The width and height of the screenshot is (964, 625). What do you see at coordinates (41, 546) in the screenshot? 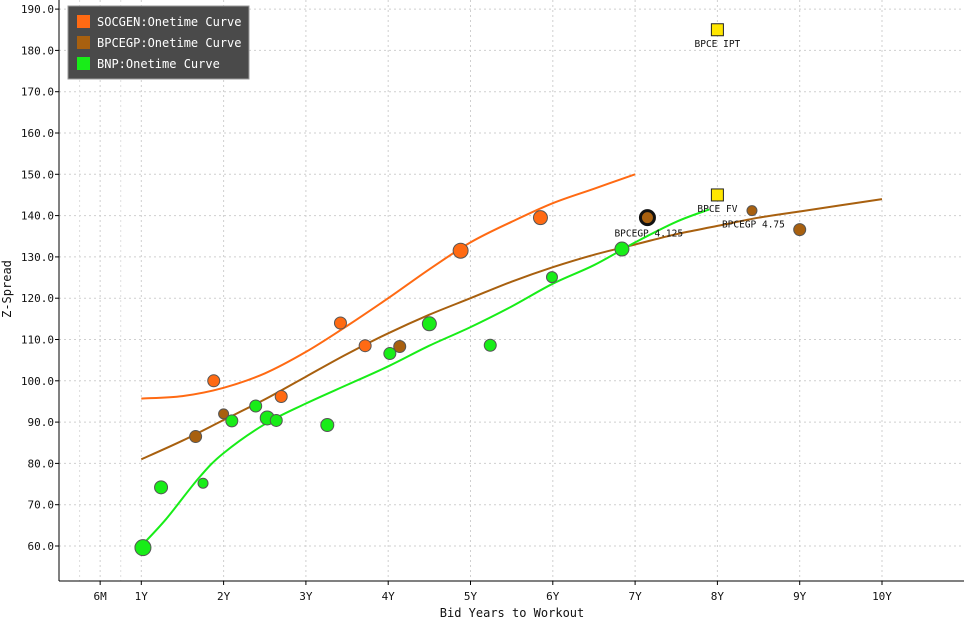
I see `y-tick-label: 60.0` at bounding box center [41, 546].